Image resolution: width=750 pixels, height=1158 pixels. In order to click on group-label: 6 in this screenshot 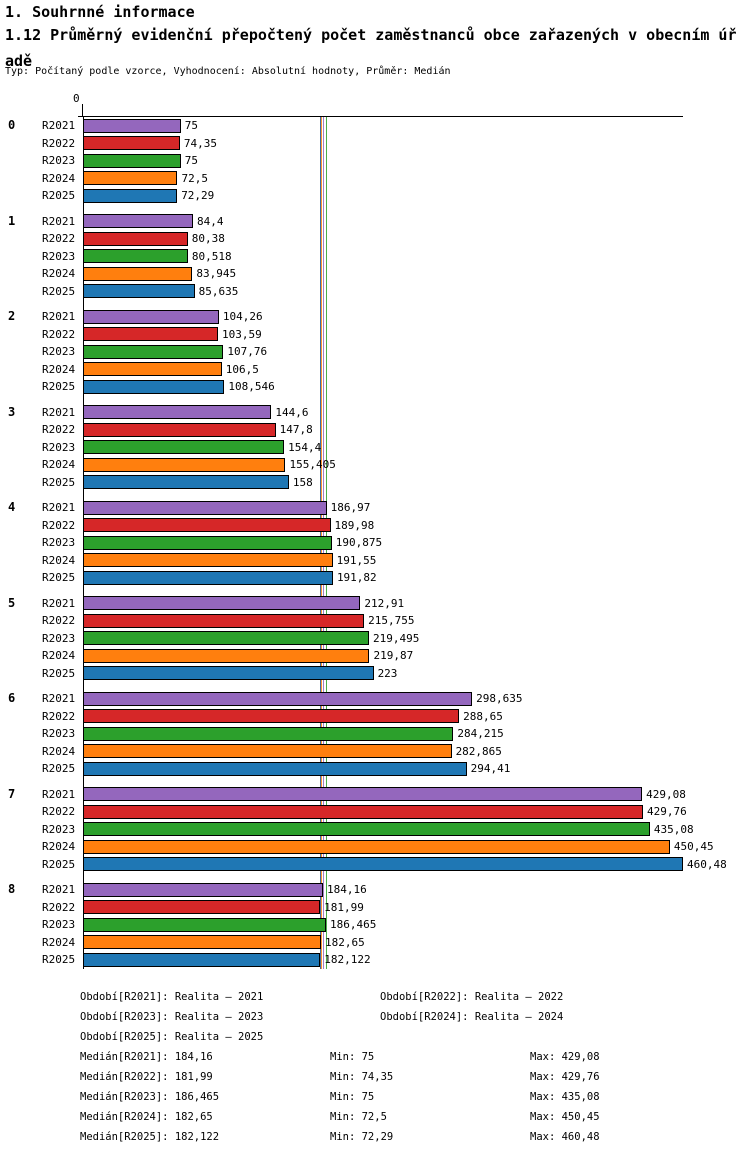, I will do `click(12, 698)`.